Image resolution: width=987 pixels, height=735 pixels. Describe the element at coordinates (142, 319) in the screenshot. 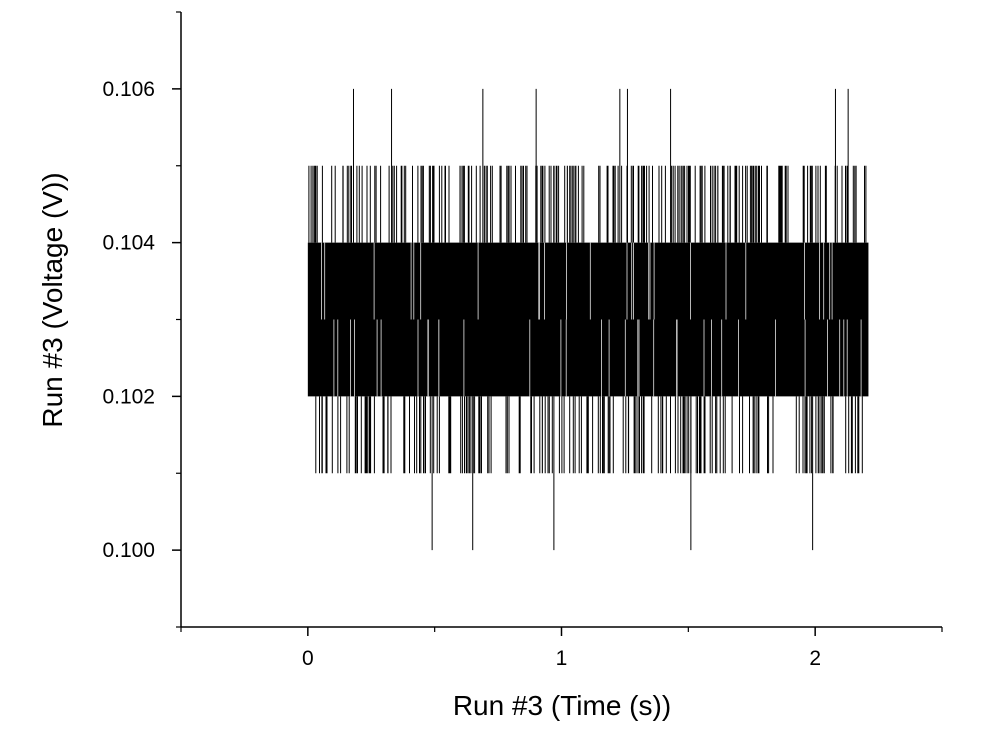

I see `y-axis: 0.100 0.102 0.104 0.106` at that location.